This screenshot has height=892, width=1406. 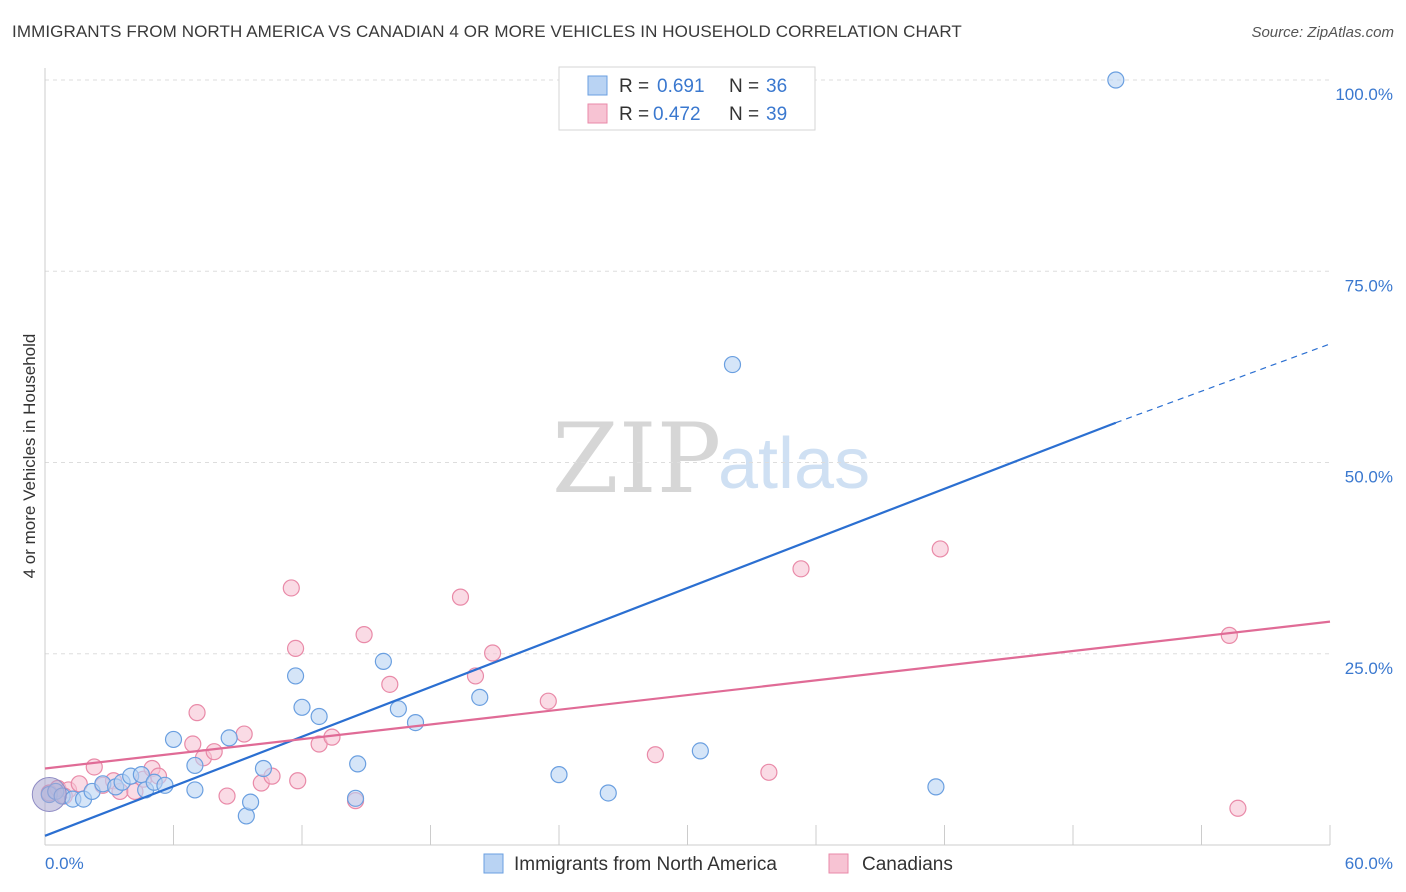 What do you see at coordinates (1369, 863) in the screenshot?
I see `x-tick-label-max: 60.0%` at bounding box center [1369, 863].